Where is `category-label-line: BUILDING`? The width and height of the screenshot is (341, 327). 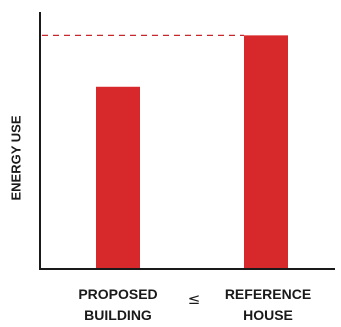
category-label-line: BUILDING is located at coordinates (118, 315).